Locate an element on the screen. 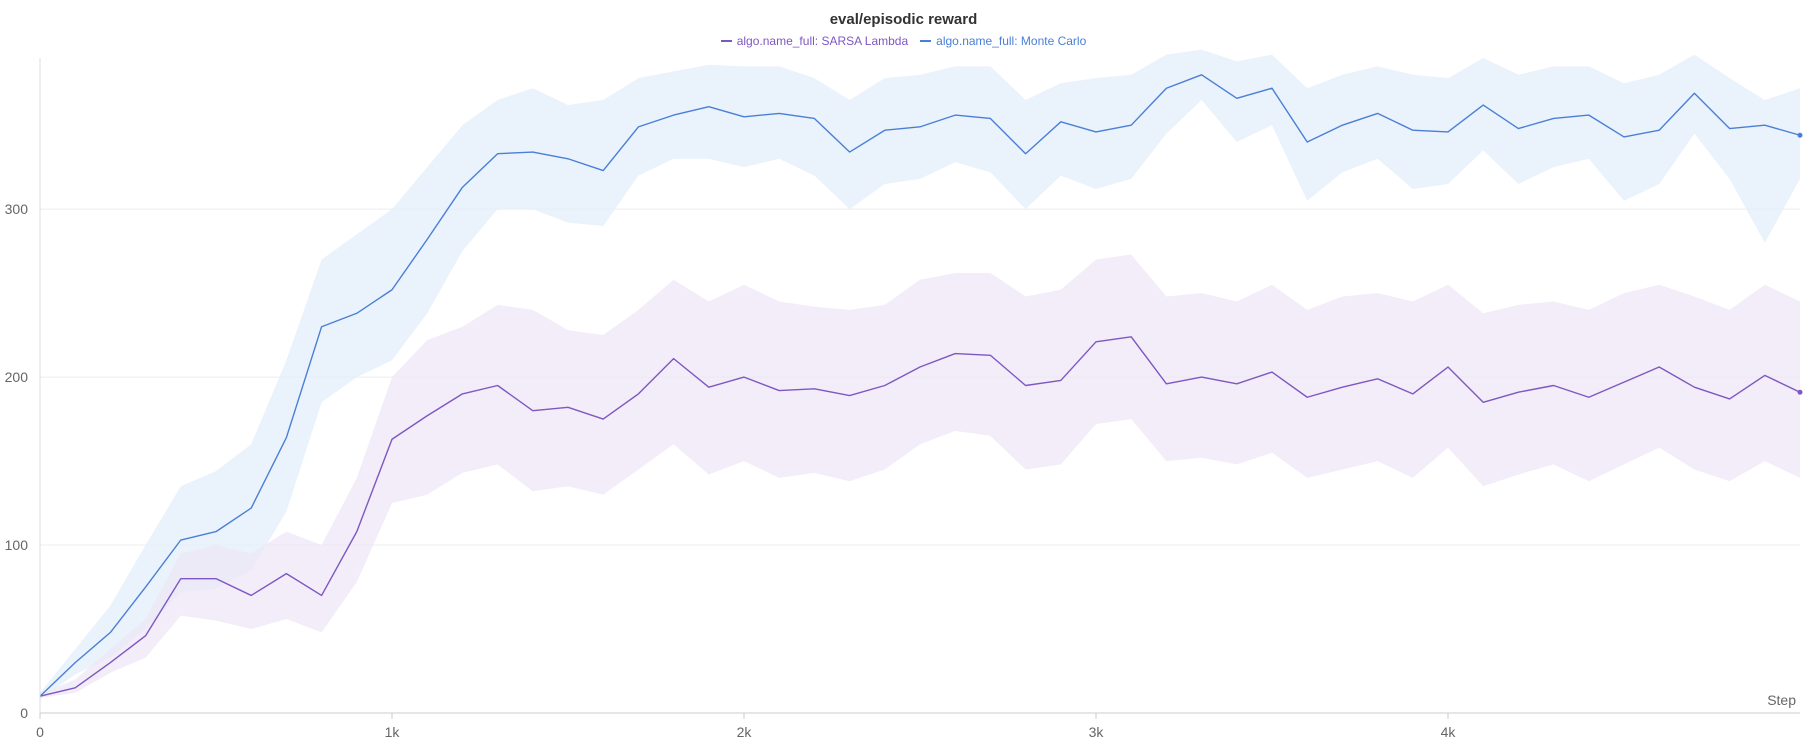 The width and height of the screenshot is (1807, 751). legend-swatch-sarsa-lambda is located at coordinates (726, 41).